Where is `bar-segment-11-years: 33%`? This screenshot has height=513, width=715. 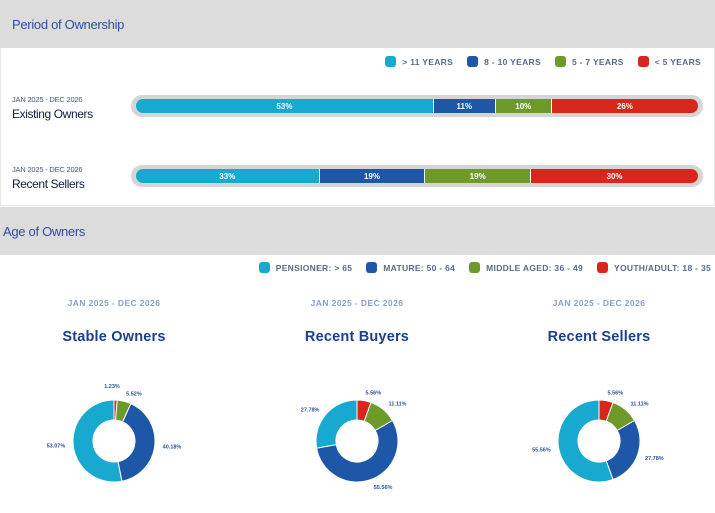
bar-segment-11-years: 33% is located at coordinates (228, 176).